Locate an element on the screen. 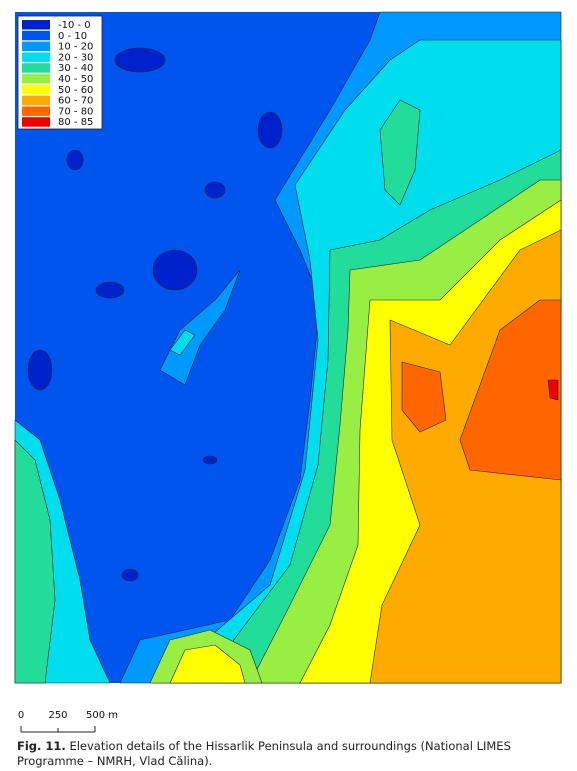  legend-label: 70 - 80 is located at coordinates (75, 111).